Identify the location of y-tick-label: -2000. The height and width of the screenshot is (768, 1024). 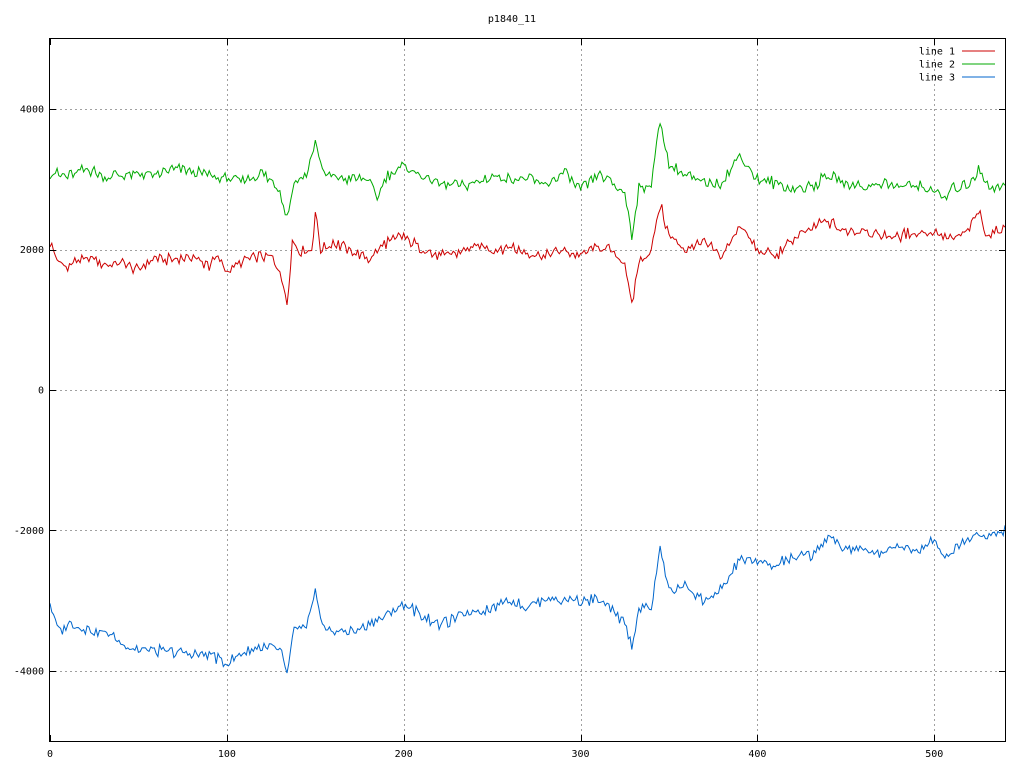
(29, 531).